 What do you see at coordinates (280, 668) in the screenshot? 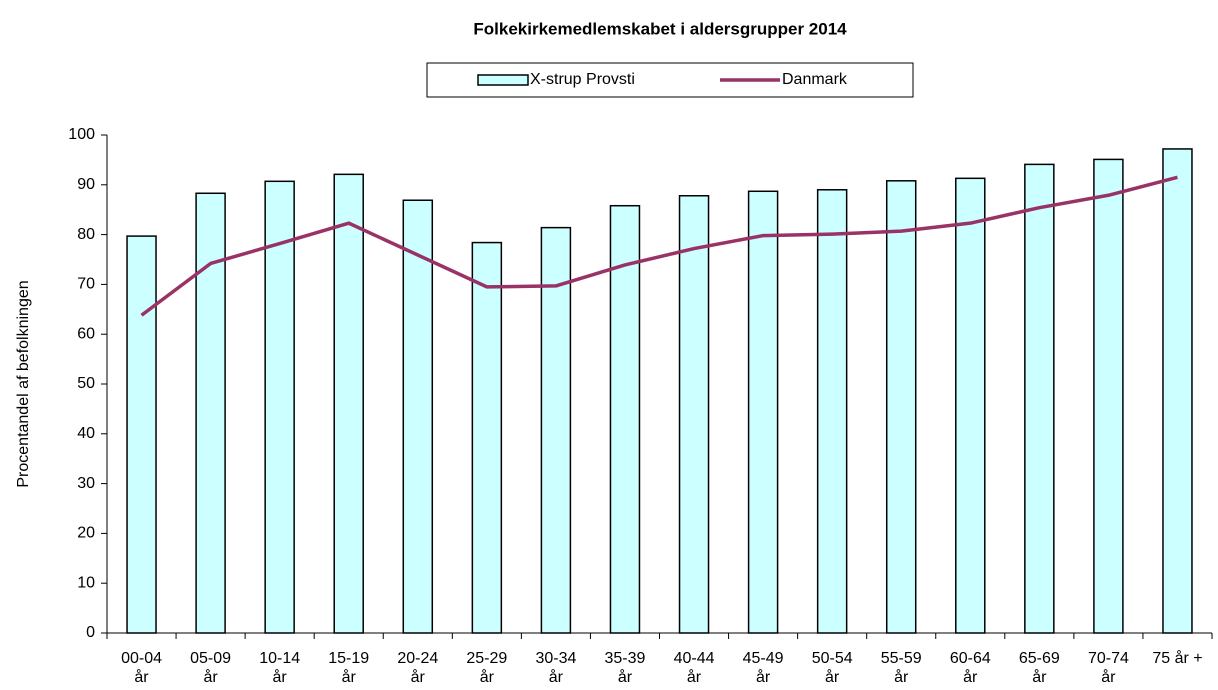
I see `x-tick-label: 10-14 år` at bounding box center [280, 668].